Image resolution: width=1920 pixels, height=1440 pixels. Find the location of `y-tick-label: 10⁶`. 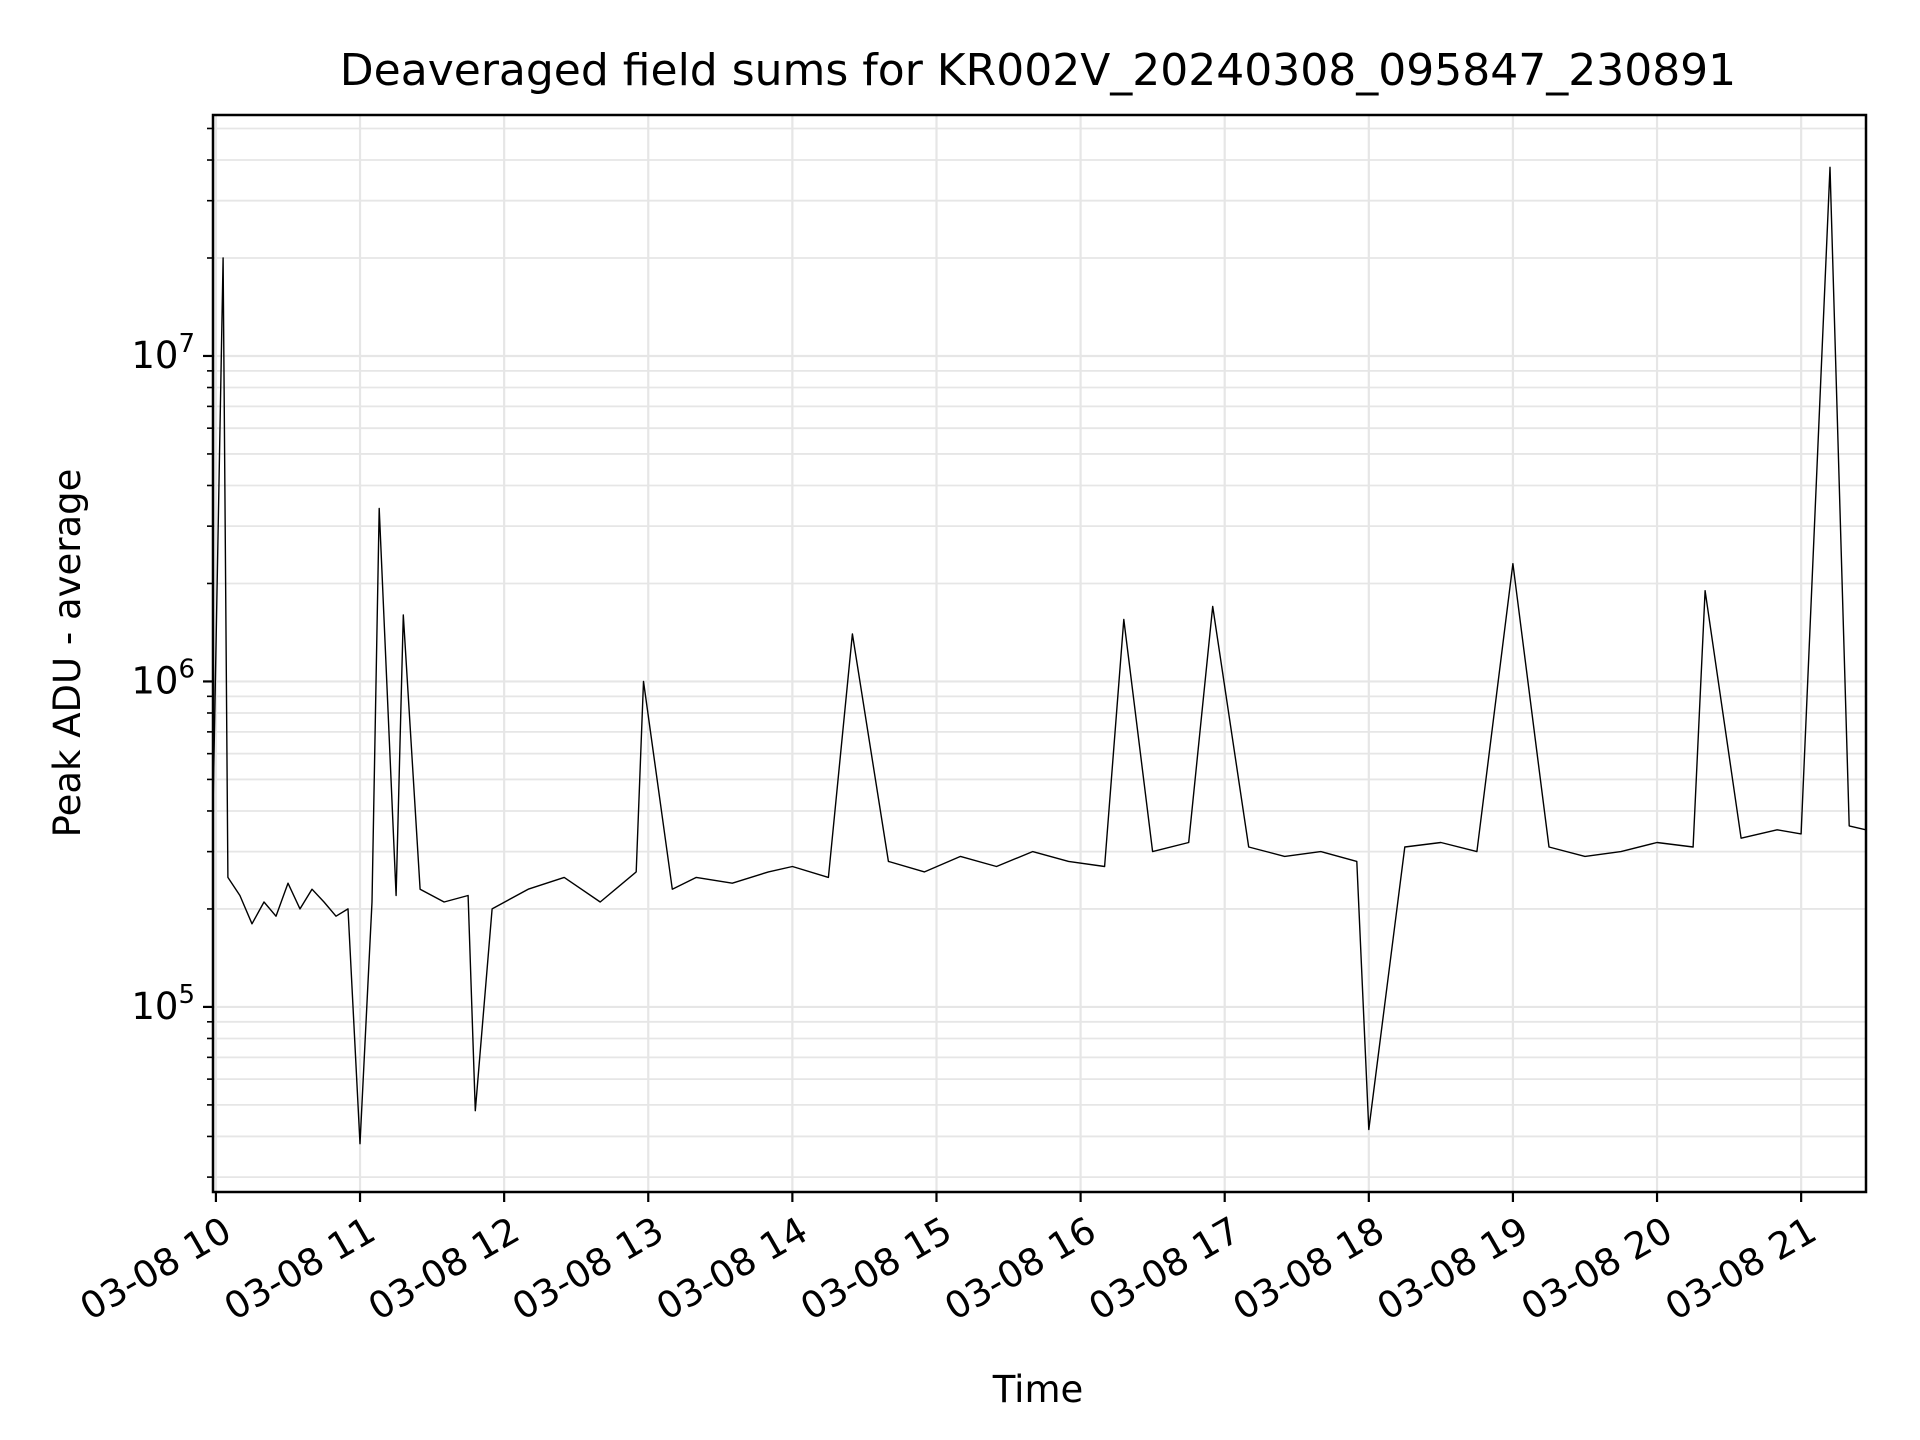

y-tick-label: 10⁶ is located at coordinates (163, 678).